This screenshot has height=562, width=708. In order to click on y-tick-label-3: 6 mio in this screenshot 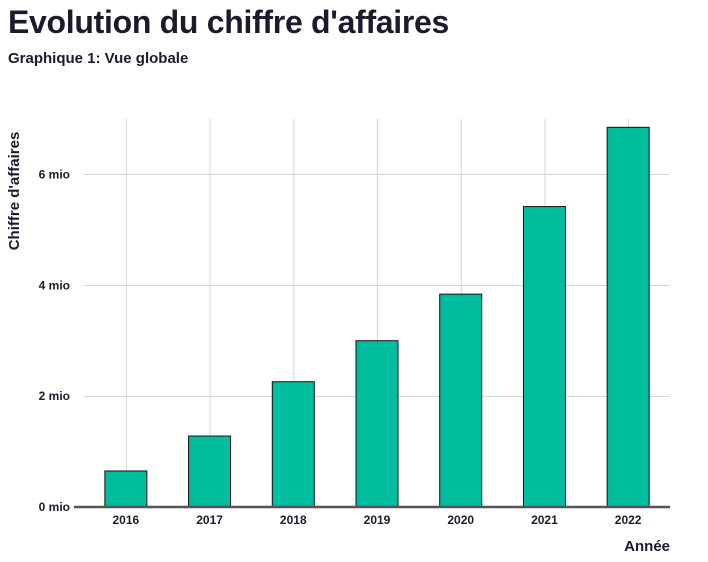, I will do `click(54, 174)`.